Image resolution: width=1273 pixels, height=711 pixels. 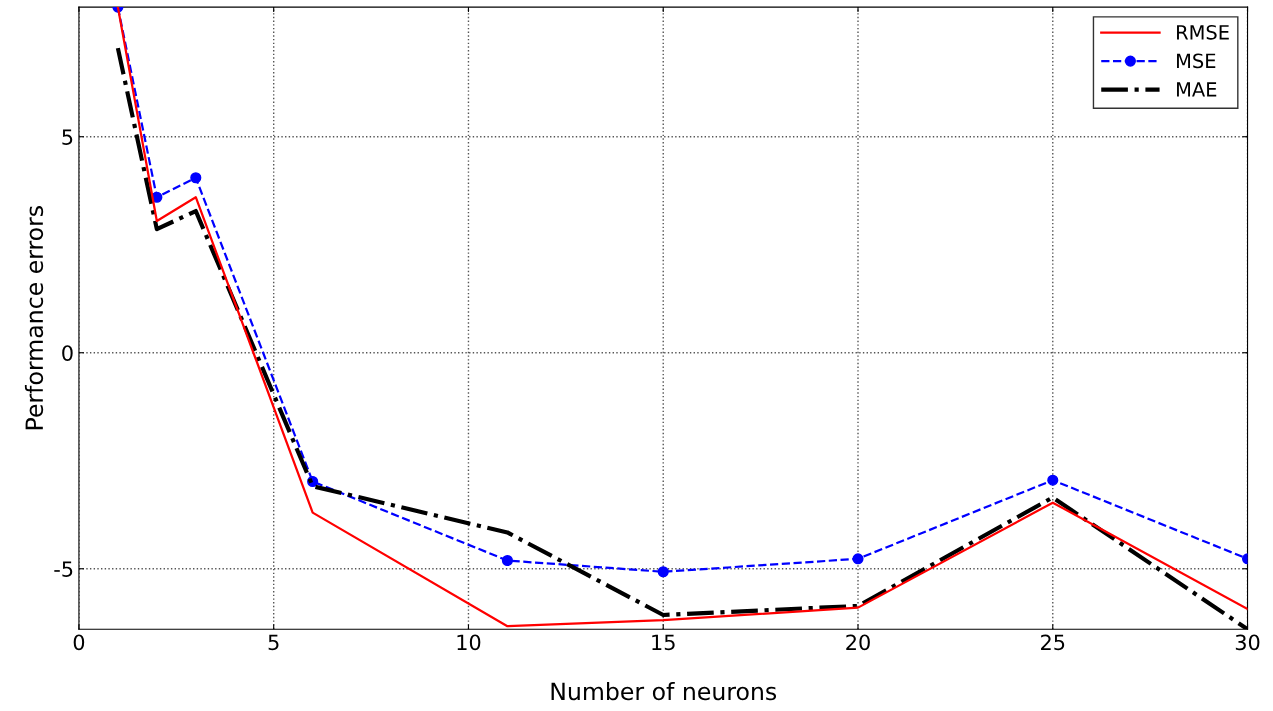 What do you see at coordinates (1203, 32) in the screenshot?
I see `legend-label: RMSE` at bounding box center [1203, 32].